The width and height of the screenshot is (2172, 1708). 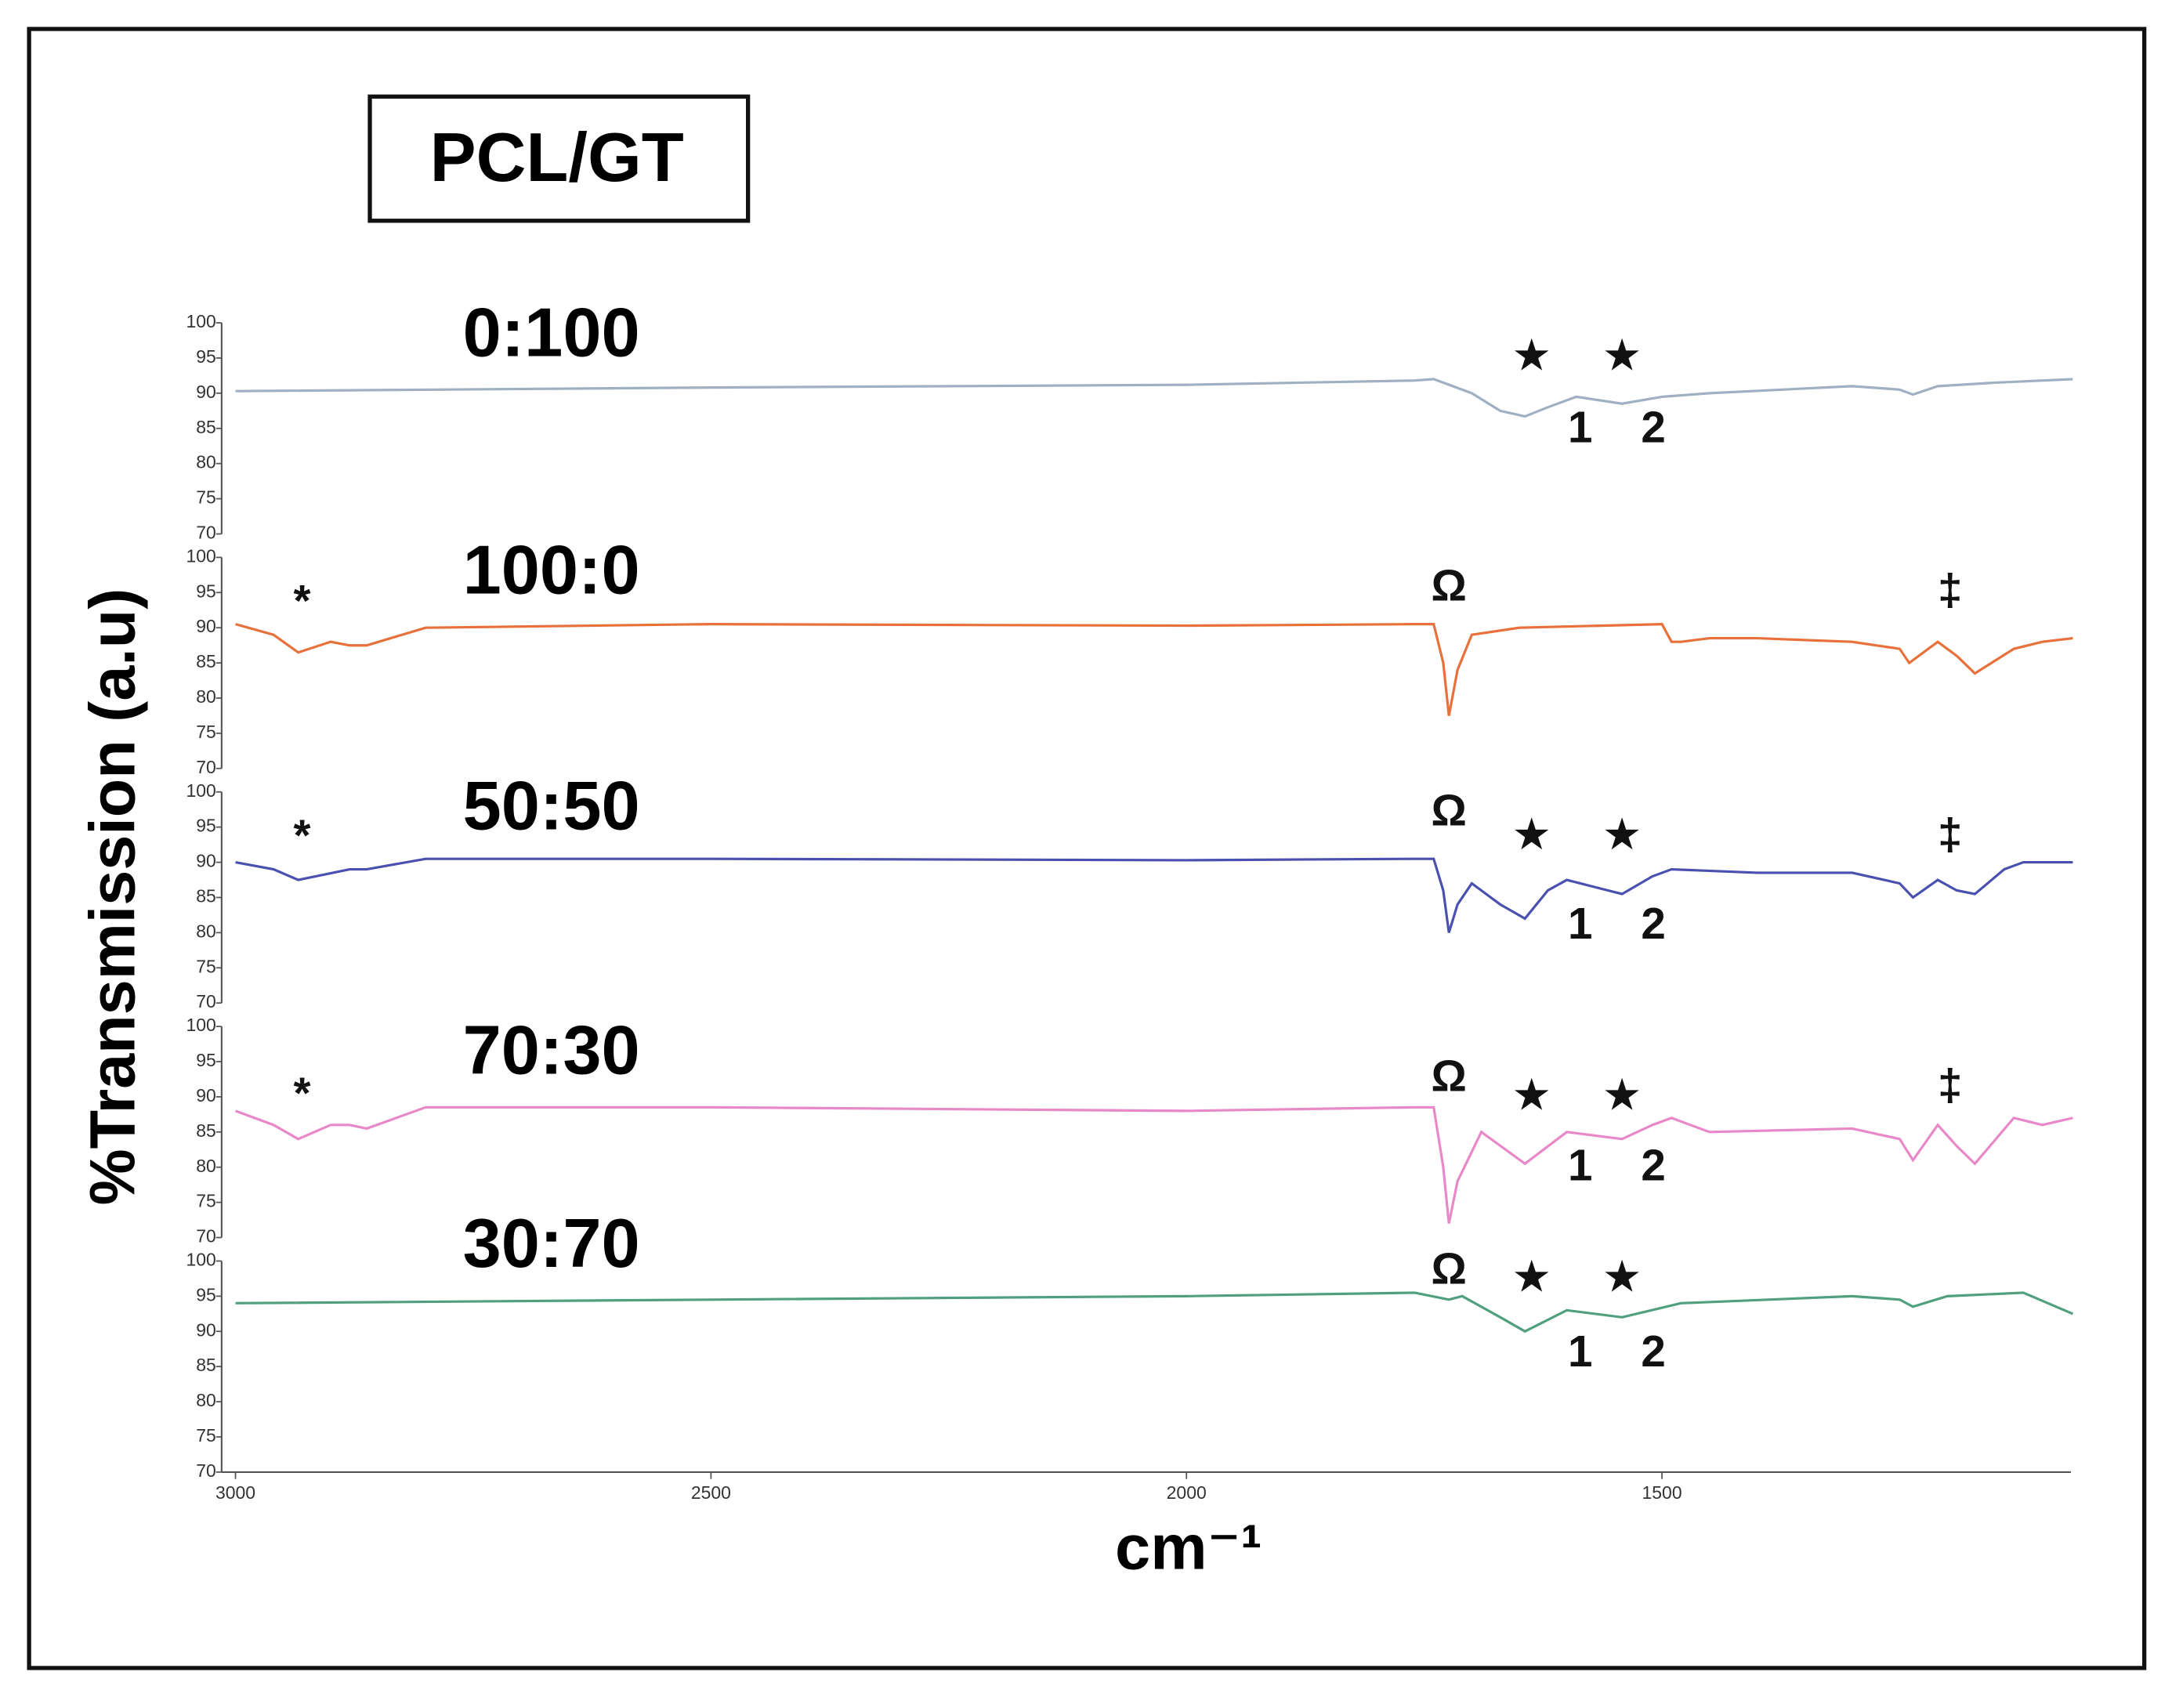 What do you see at coordinates (1662, 1492) in the screenshot?
I see `x-tick-label: 1500` at bounding box center [1662, 1492].